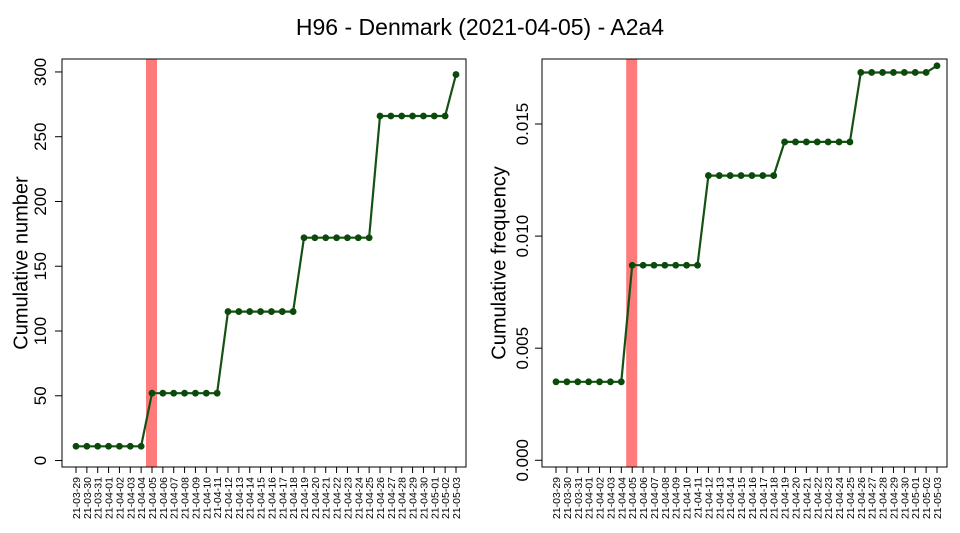 This screenshot has width=960, height=533. What do you see at coordinates (884, 498) in the screenshot?
I see `x-tick-label-2-30: 21-04-28` at bounding box center [884, 498].